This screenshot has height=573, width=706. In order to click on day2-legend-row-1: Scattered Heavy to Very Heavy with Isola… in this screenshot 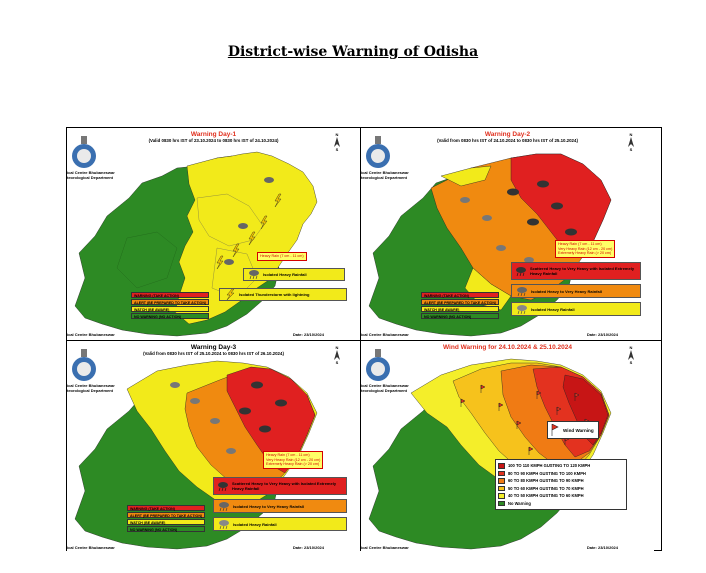, I will do `click(576, 271)`.